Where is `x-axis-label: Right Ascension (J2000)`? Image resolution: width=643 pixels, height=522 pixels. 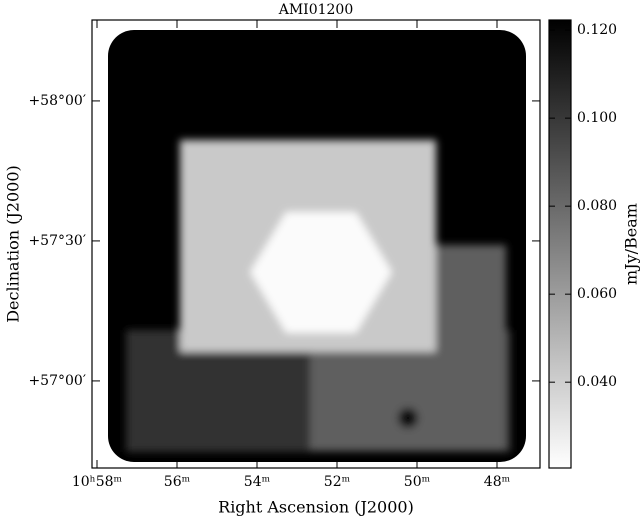
x-axis-label: Right Ascension (J2000) is located at coordinates (316, 507).